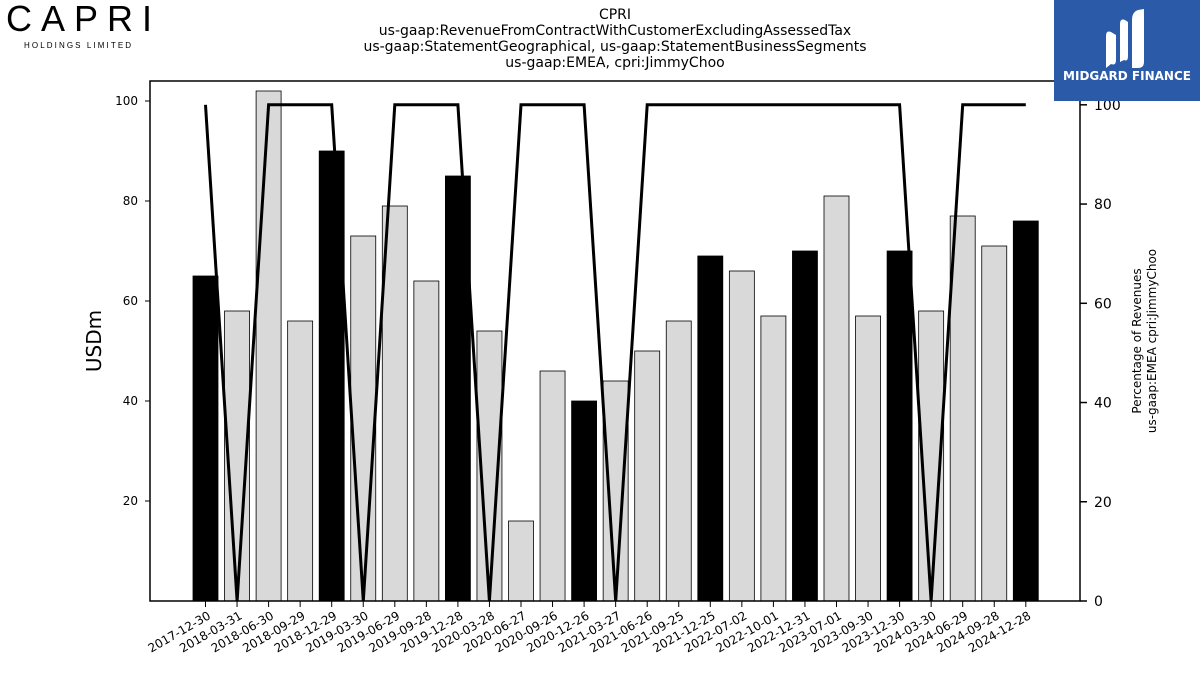 The width and height of the screenshot is (1200, 675). What do you see at coordinates (615, 63) in the screenshot?
I see `chart-subtitle-line-3: us-gaap:EMEA, cpri:JimmyChoo` at bounding box center [615, 63].